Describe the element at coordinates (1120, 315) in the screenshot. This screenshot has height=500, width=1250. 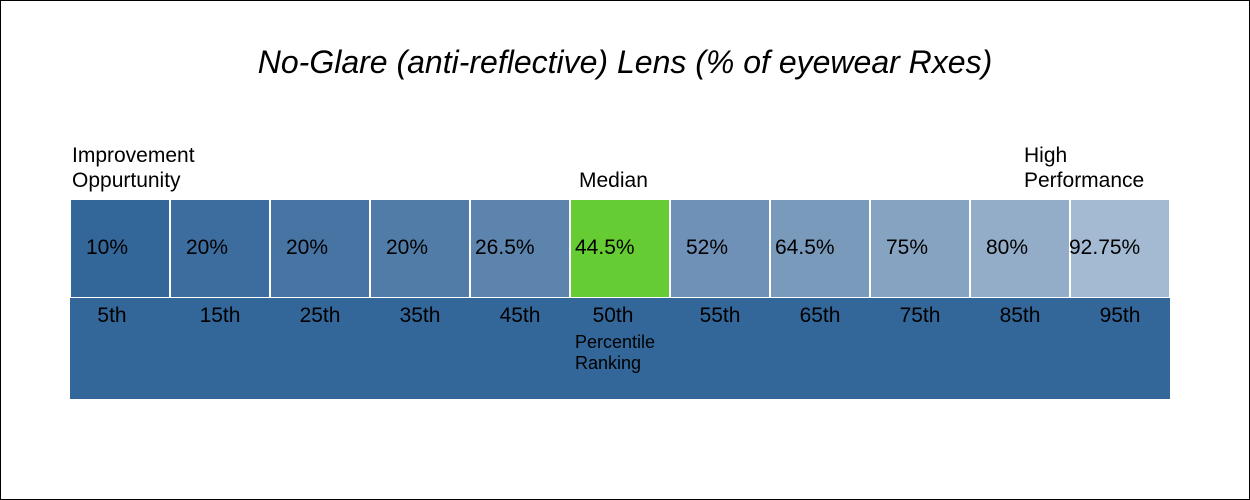
I see `percentile-tick-label: 95th` at that location.